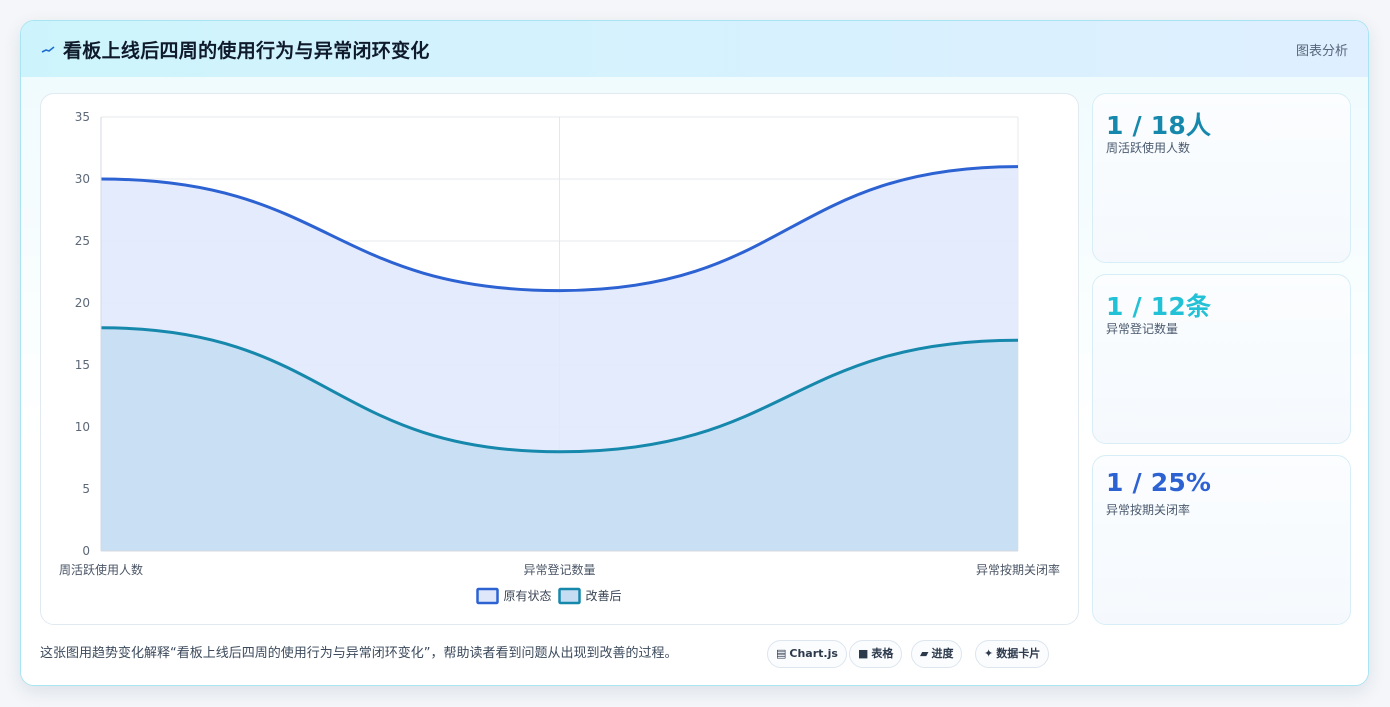 This screenshot has height=707, width=1390. What do you see at coordinates (82, 303) in the screenshot?
I see `y-tick-label: 20` at bounding box center [82, 303].